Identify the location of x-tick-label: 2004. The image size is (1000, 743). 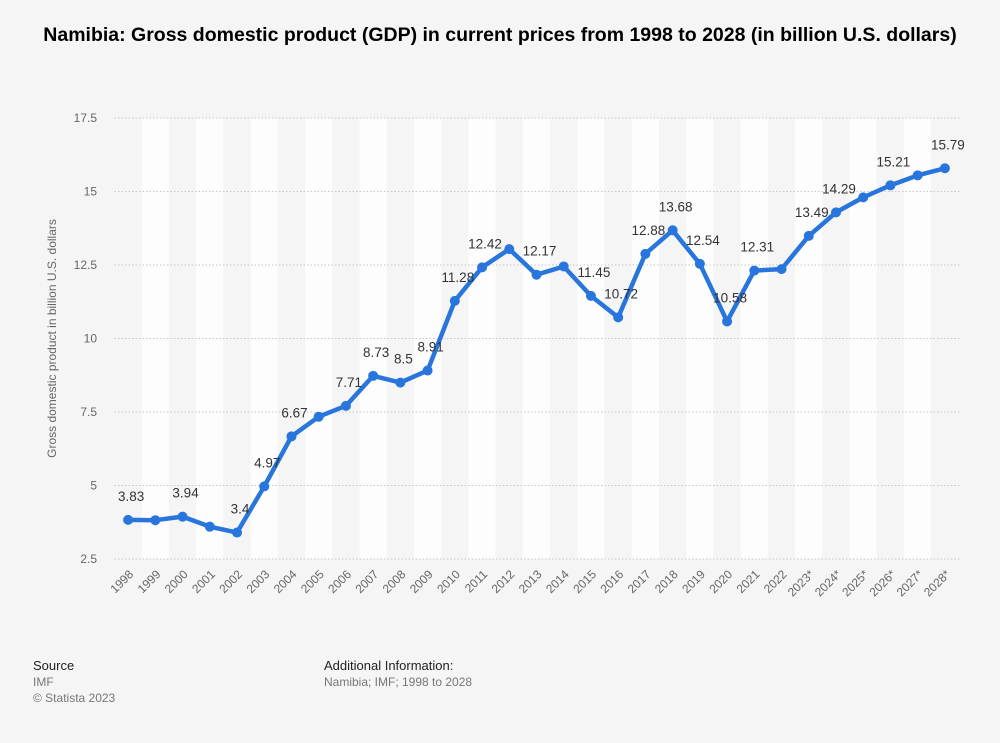
(285, 581).